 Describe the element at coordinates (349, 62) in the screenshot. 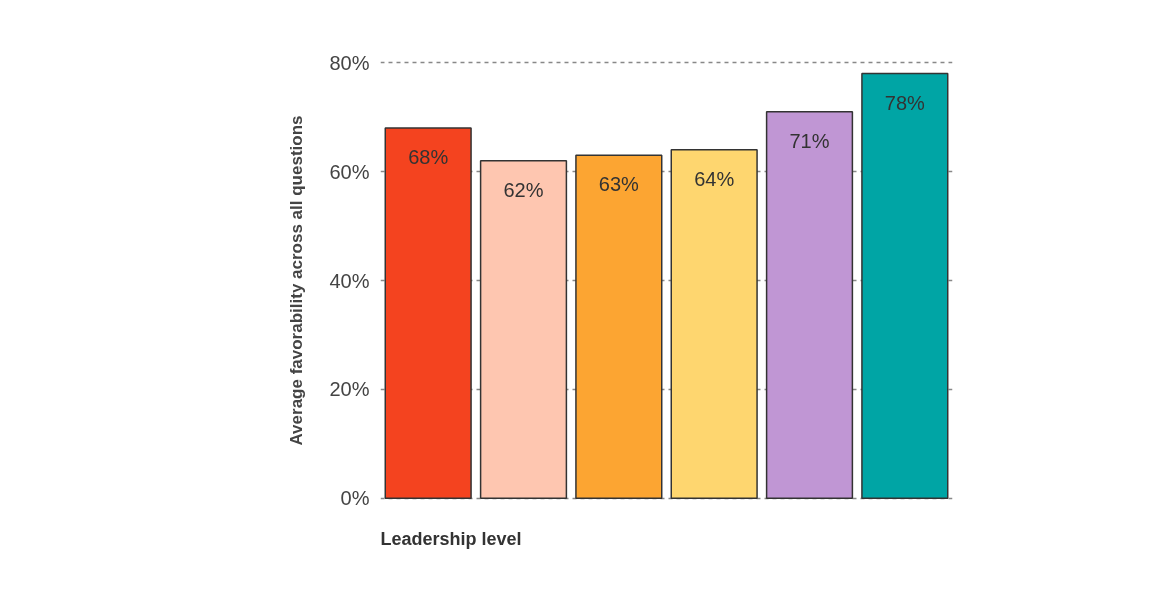

I see `y-tick-label: 80%` at that location.